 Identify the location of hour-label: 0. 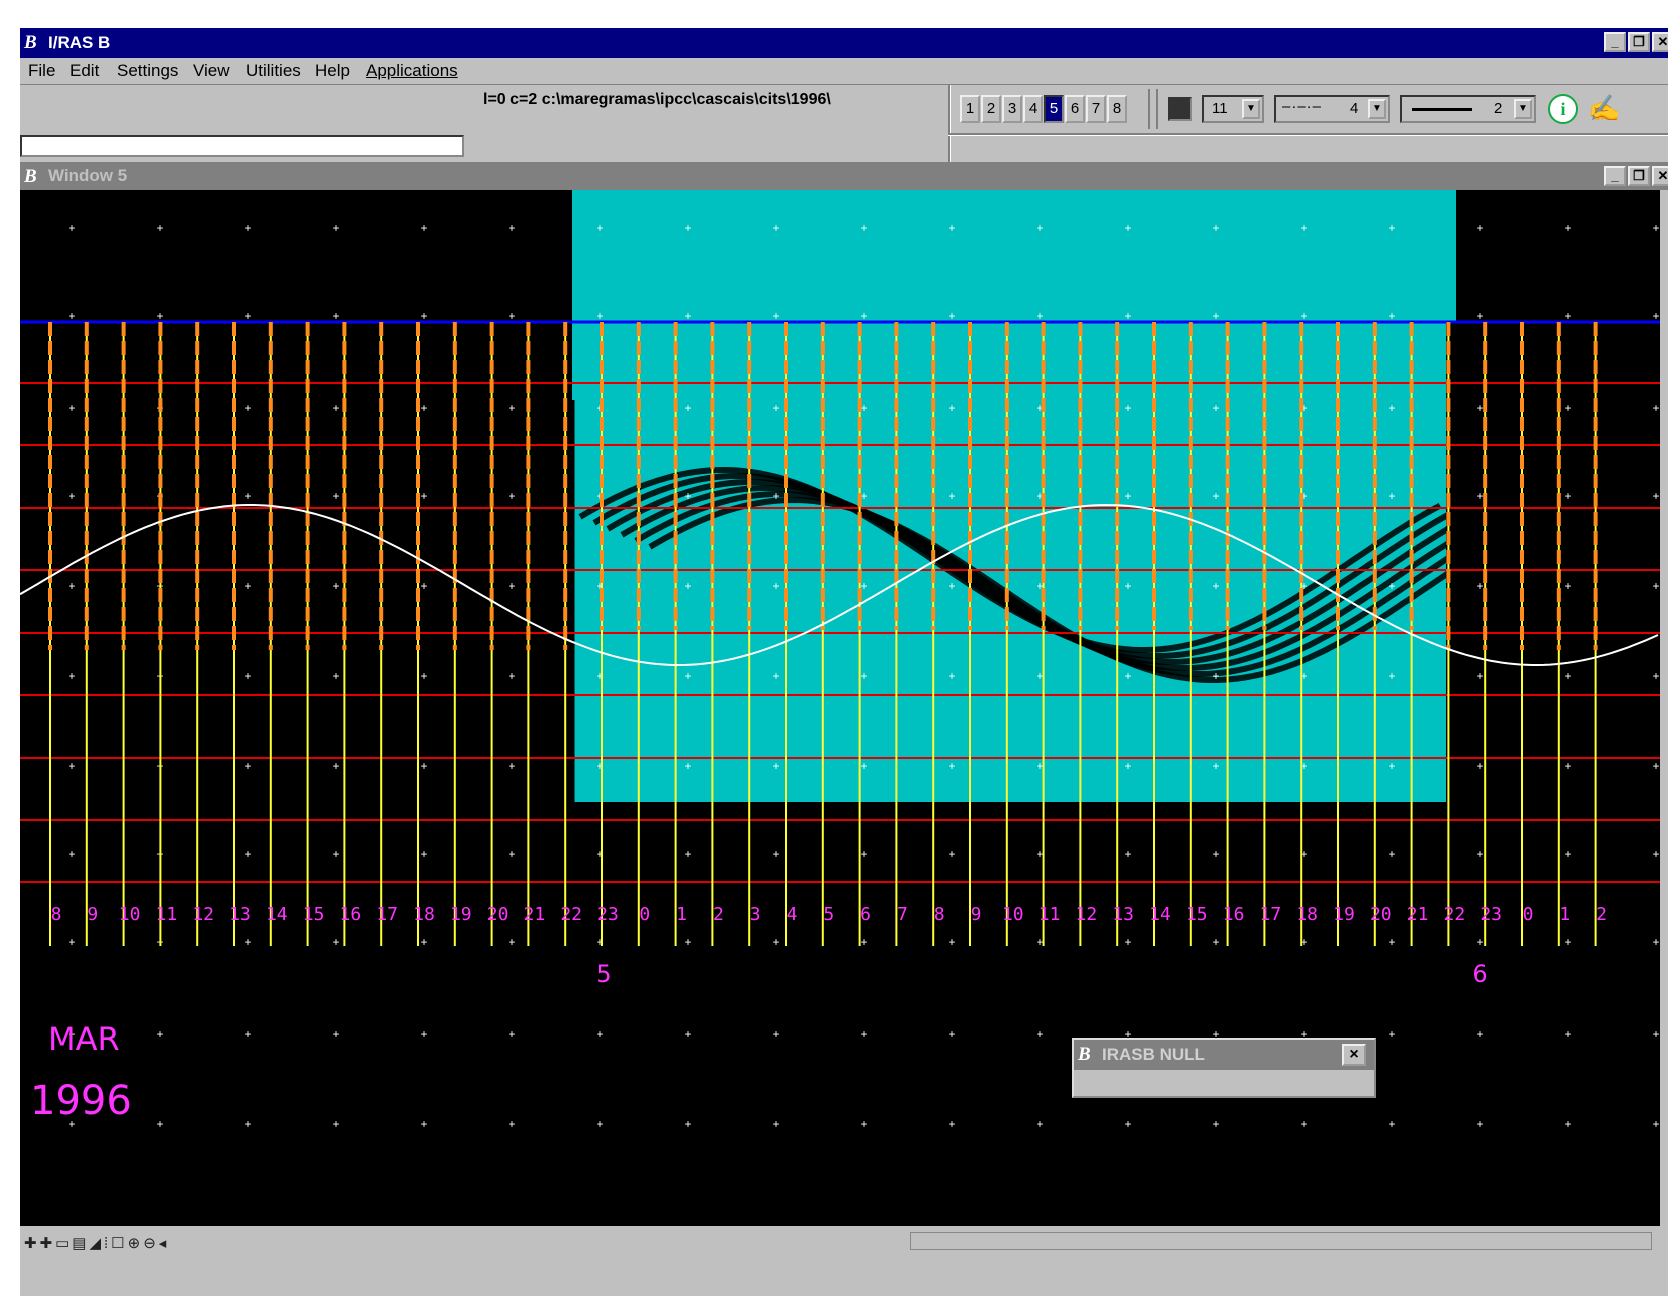
(1528, 914).